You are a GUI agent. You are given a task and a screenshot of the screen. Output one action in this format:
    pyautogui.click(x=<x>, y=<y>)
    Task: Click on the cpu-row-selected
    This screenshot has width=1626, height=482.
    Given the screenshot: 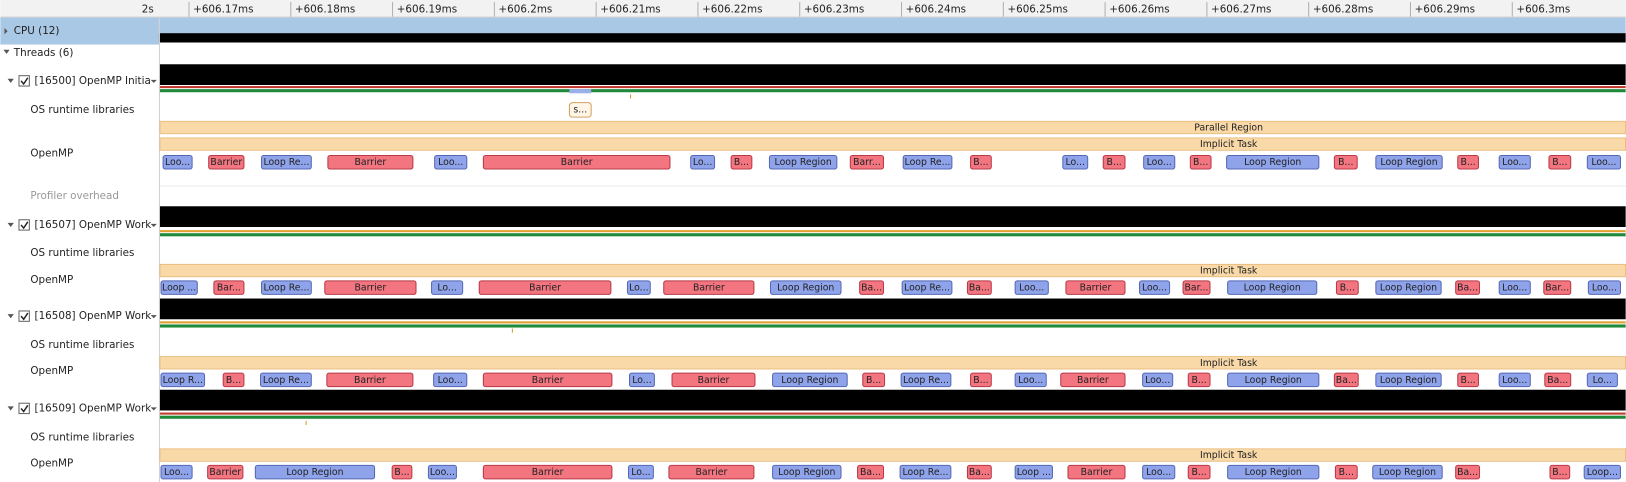 What is the action you would take?
    pyautogui.click(x=79, y=31)
    